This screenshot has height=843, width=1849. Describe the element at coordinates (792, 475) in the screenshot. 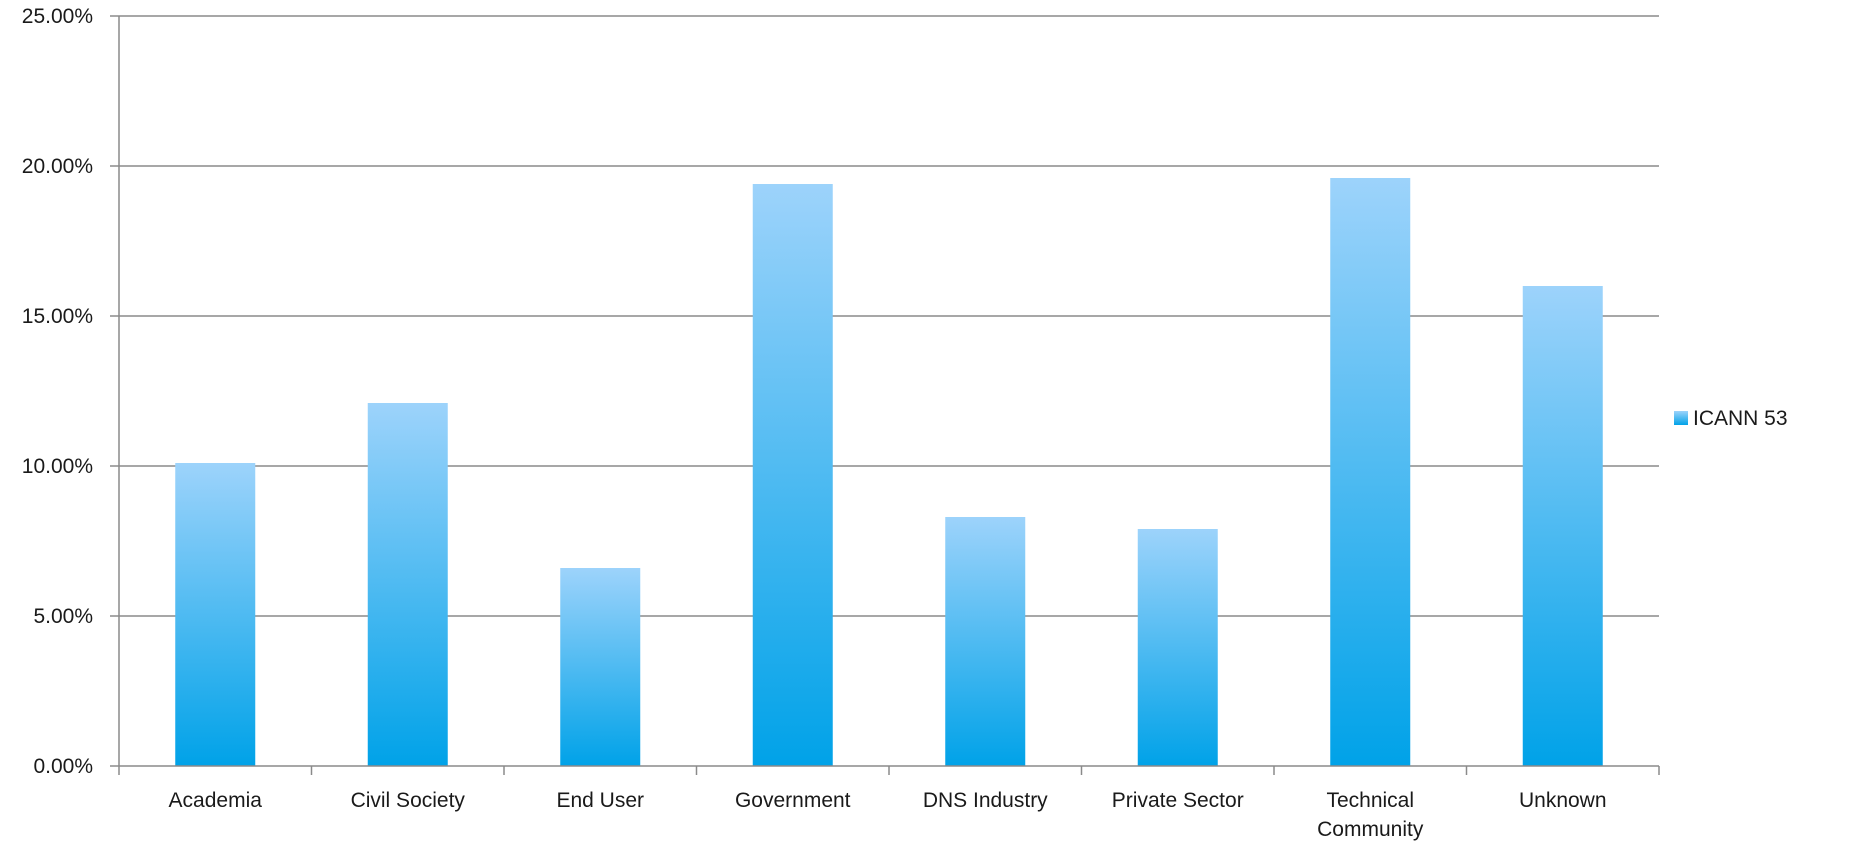

I see `bar-government` at that location.